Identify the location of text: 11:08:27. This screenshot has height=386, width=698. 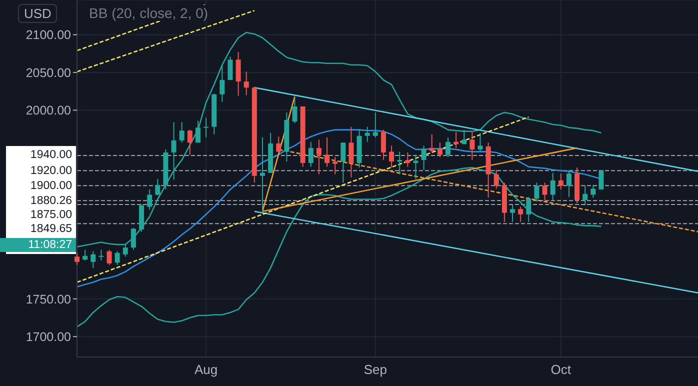
(38, 245).